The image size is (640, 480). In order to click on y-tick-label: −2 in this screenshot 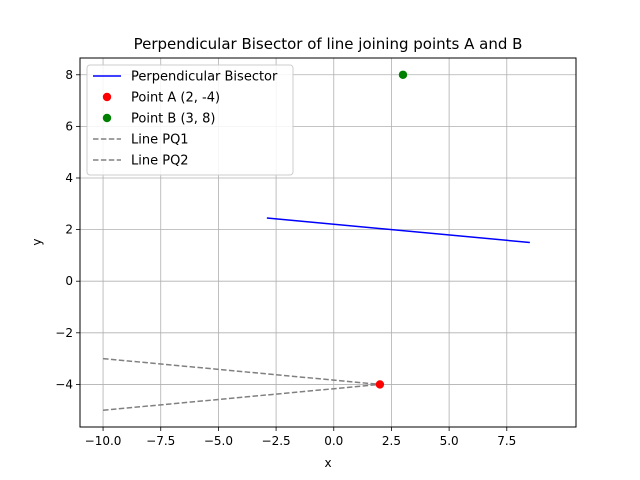, I will do `click(64, 333)`.